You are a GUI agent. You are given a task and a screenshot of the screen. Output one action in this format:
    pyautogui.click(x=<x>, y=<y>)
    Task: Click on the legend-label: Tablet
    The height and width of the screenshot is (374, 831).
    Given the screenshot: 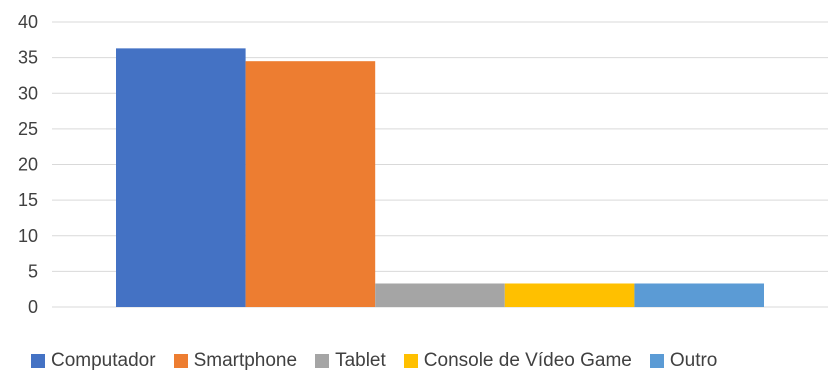 What is the action you would take?
    pyautogui.click(x=360, y=360)
    